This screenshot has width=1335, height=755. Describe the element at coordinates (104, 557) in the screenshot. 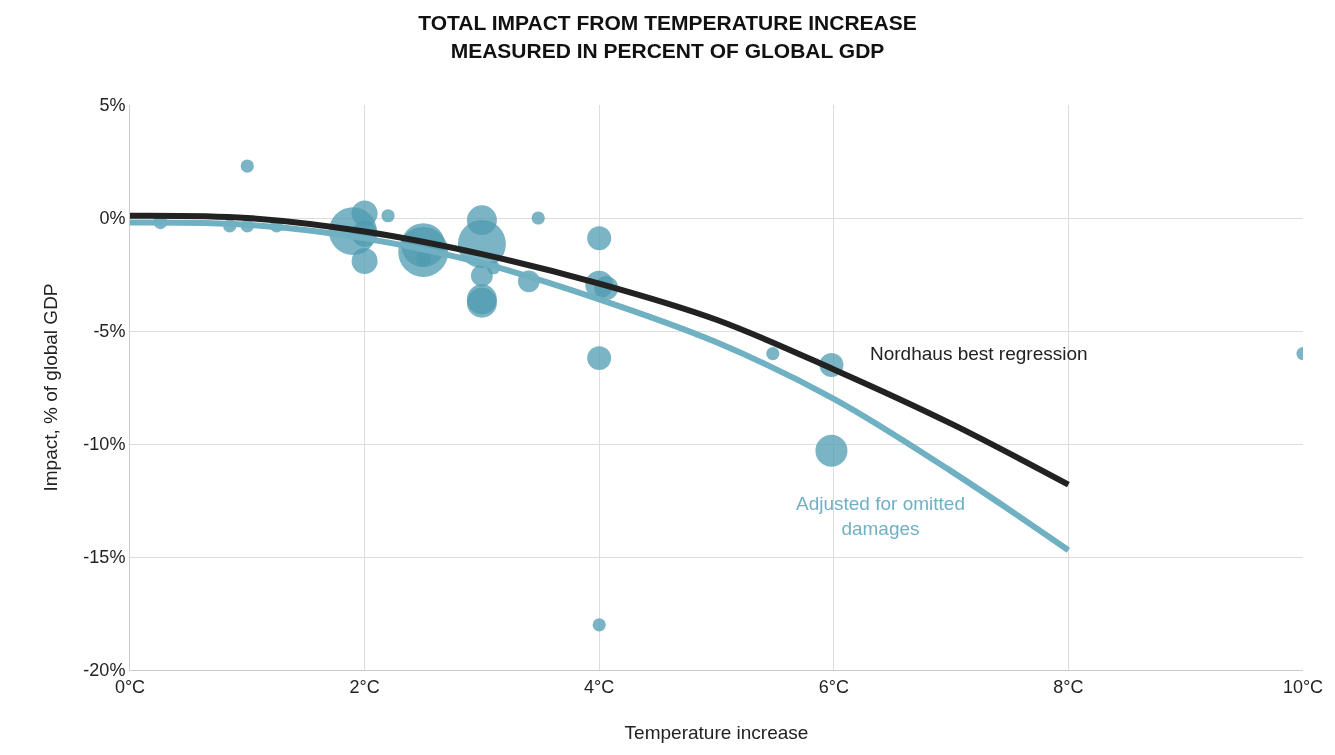

I see `y-tick-label: -15%` at that location.